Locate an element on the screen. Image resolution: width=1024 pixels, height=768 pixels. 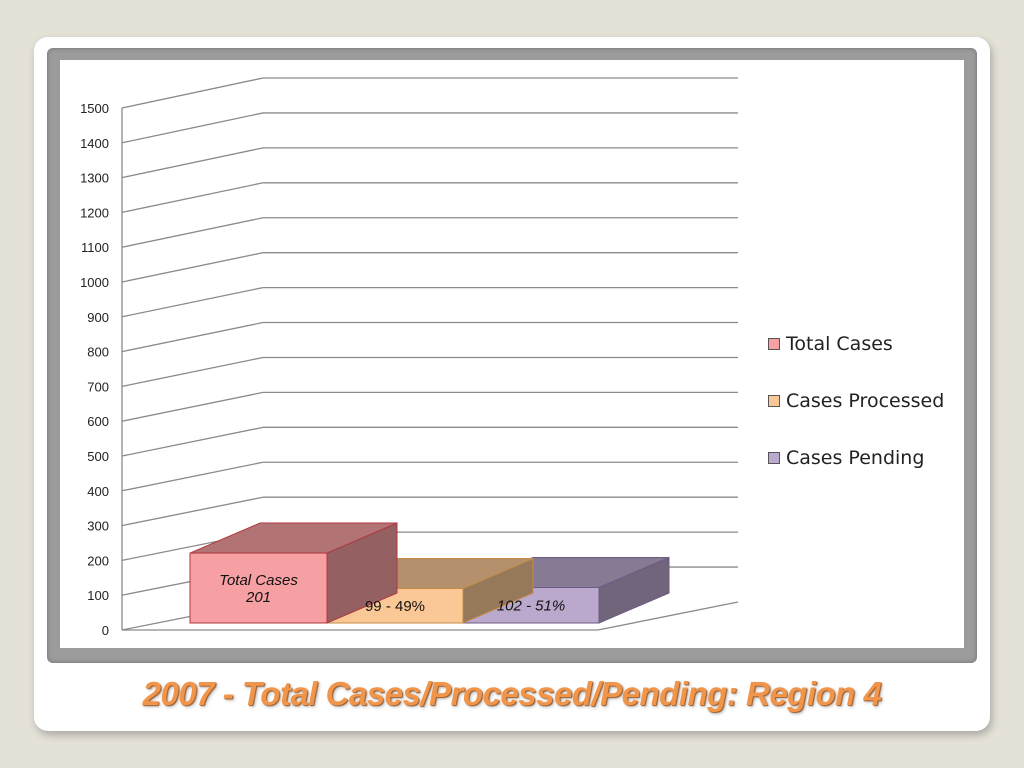
legend-item-total-cases: Total Cases is located at coordinates (856, 343).